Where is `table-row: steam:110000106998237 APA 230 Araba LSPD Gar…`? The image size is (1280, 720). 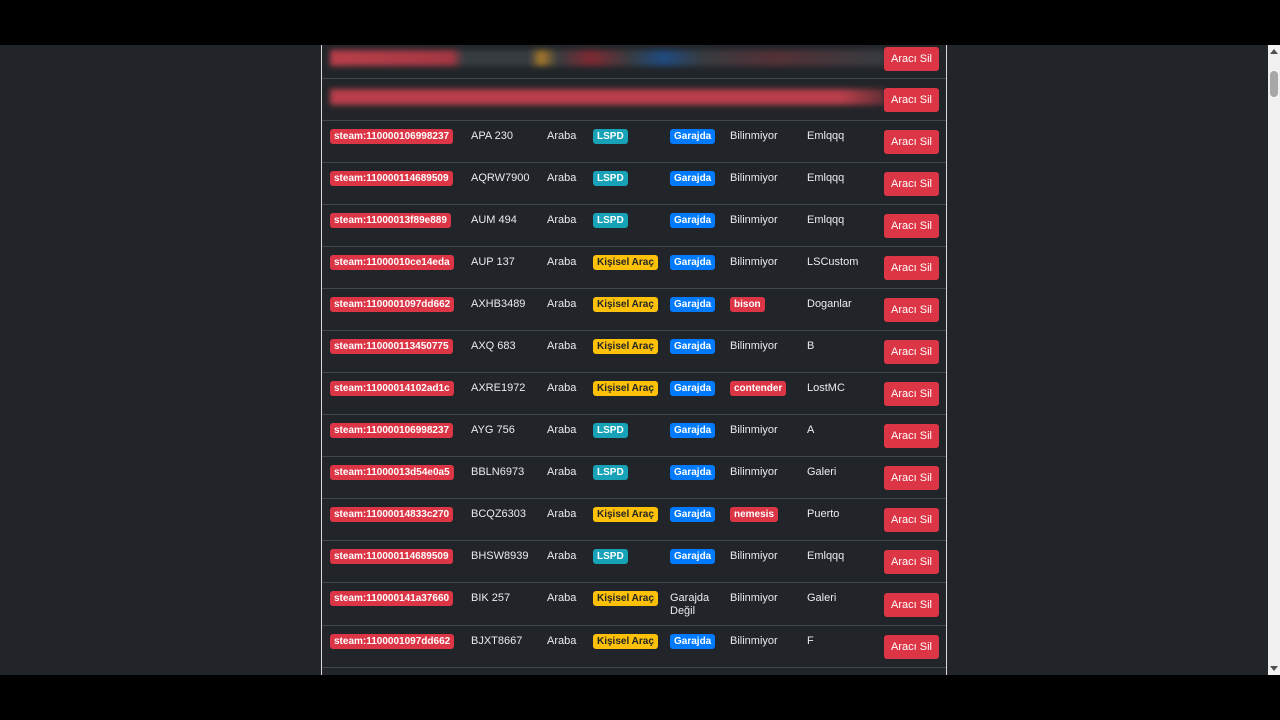 table-row: steam:110000106998237 APA 230 Araba LSPD Gar… is located at coordinates (634, 141).